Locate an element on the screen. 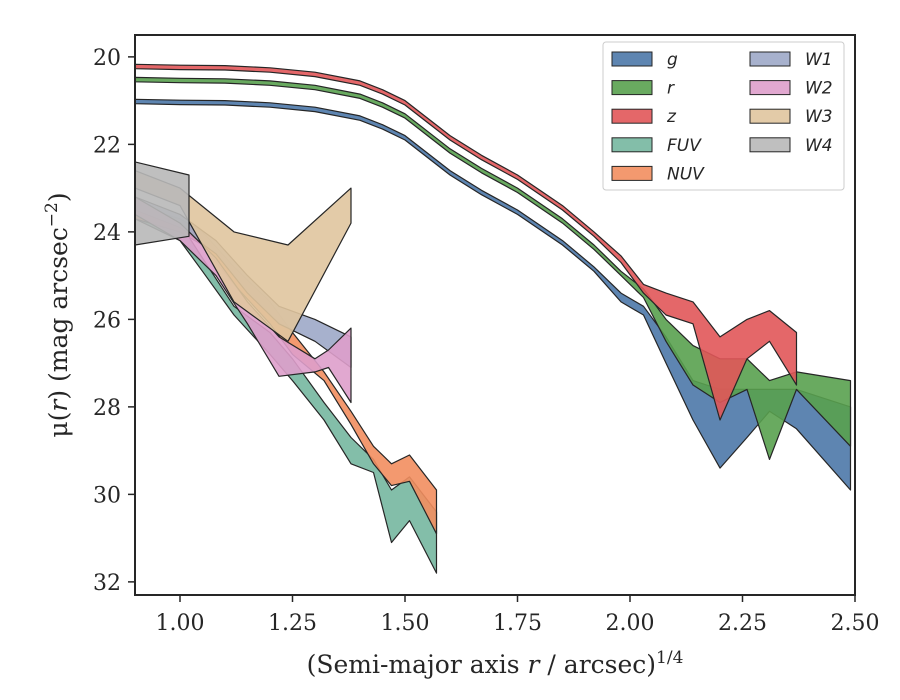 This screenshot has width=900, height=700. legend-box is located at coordinates (723, 116).